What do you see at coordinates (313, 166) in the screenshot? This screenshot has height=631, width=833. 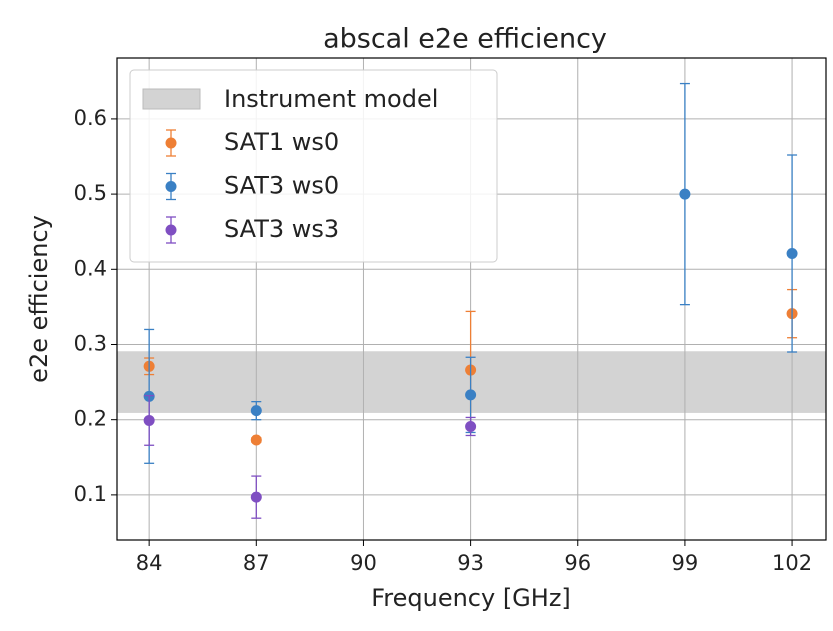 I see `legend-box` at bounding box center [313, 166].